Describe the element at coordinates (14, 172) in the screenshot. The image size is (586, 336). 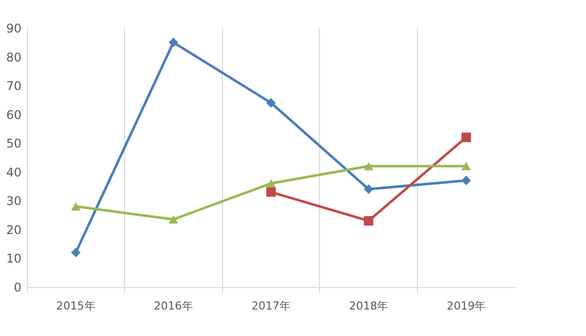
I see `y-tick-label: 40` at that location.